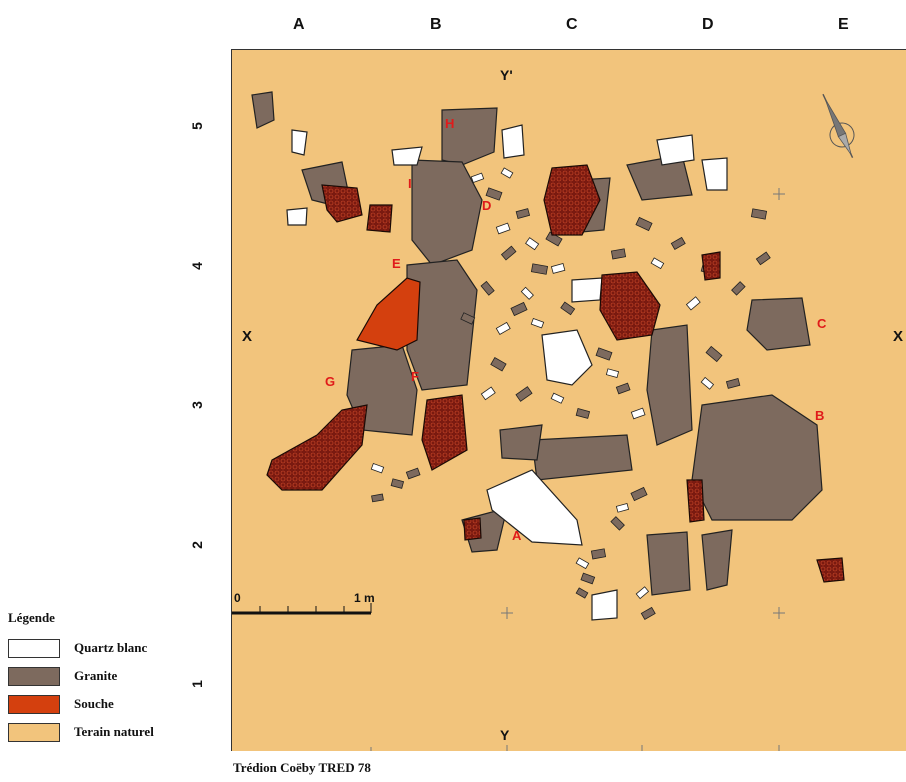 The image size is (906, 782). Describe the element at coordinates (444, 432) in the screenshot. I see `souche-f` at that location.